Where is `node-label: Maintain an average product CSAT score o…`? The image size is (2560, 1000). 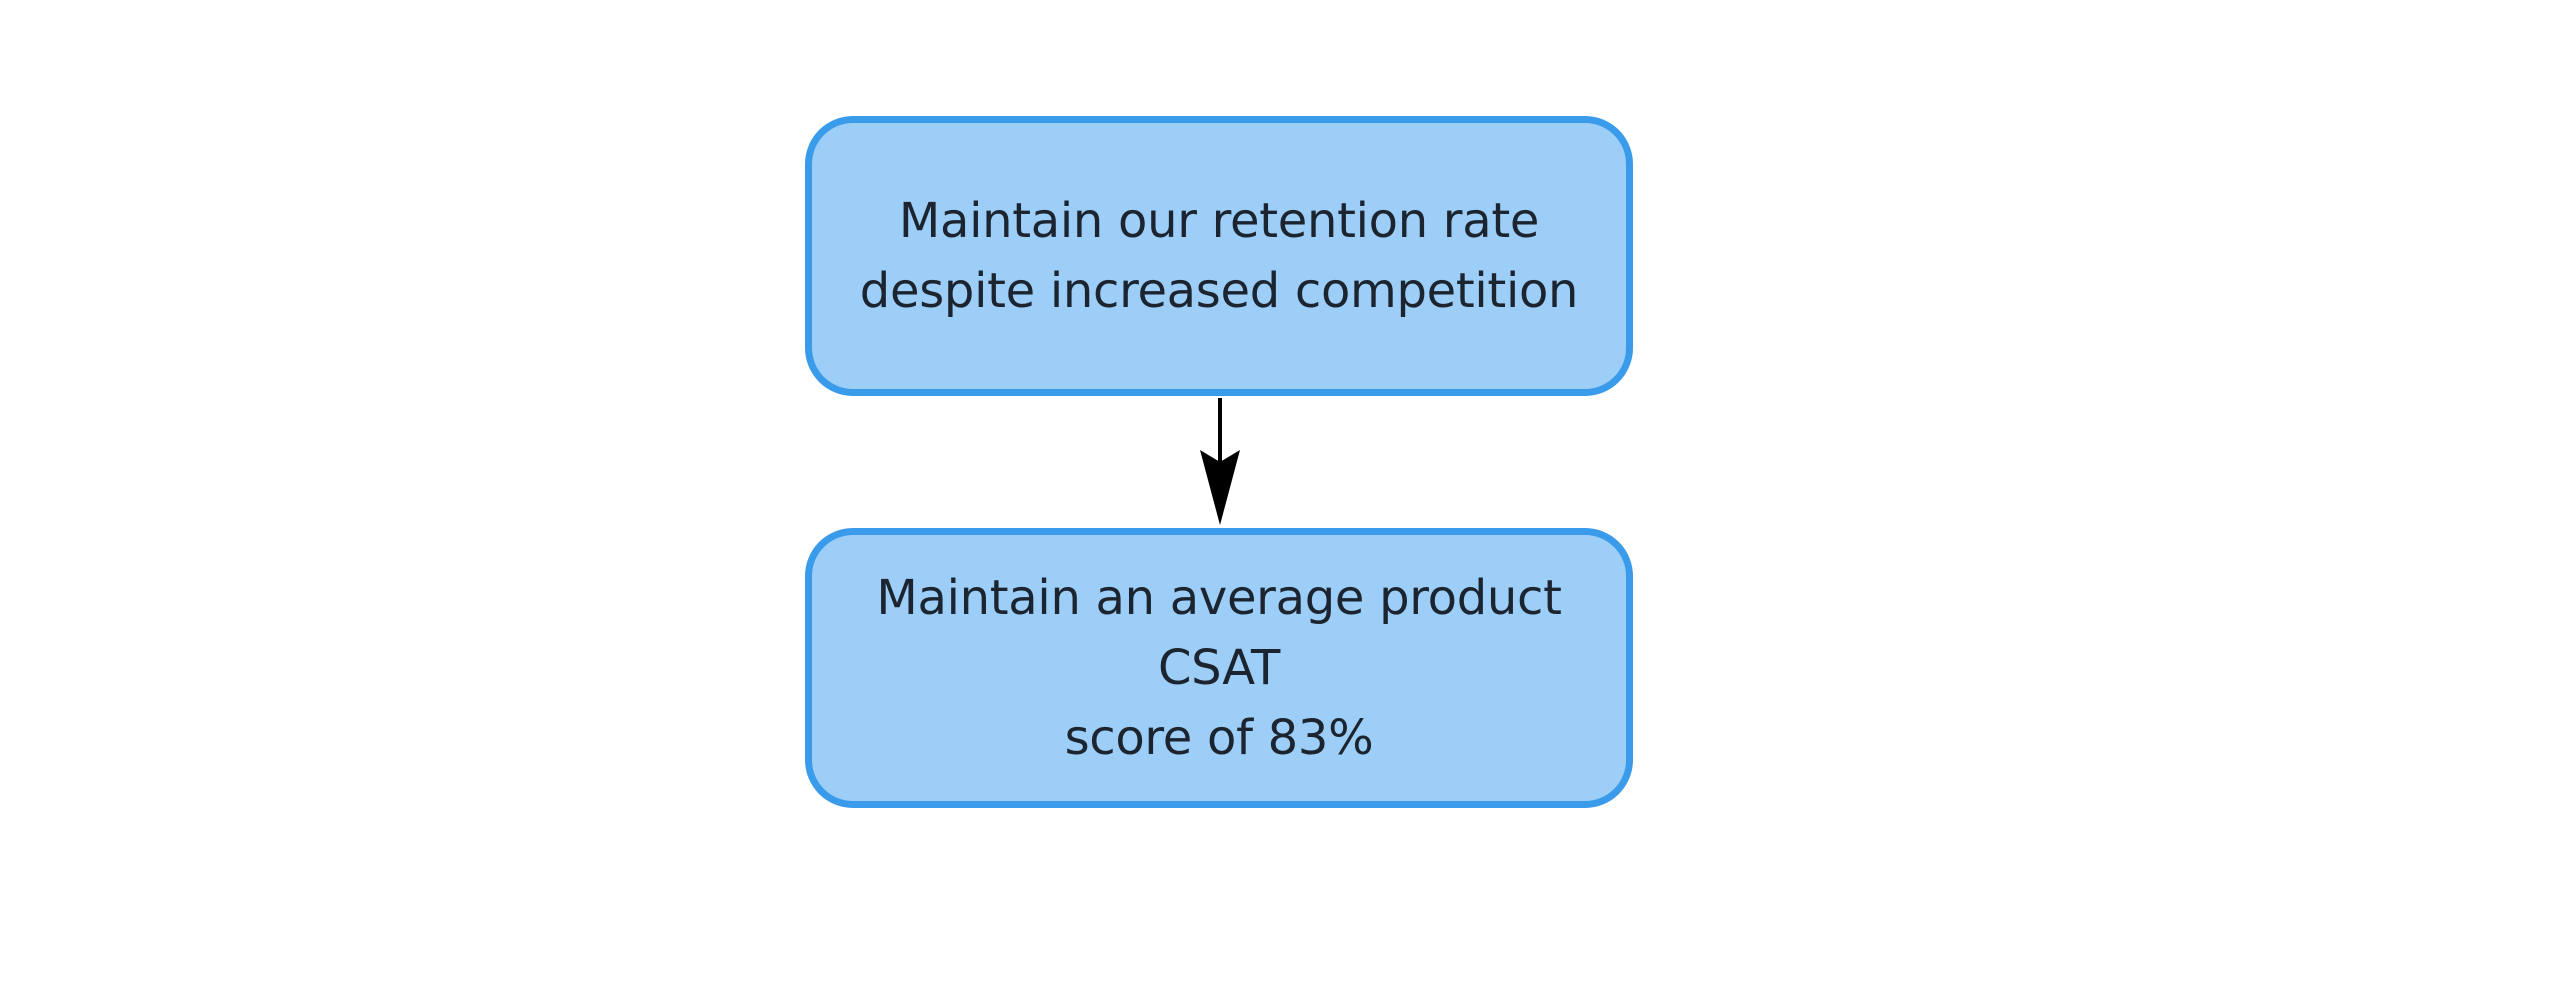 node-label: Maintain an average product CSAT score o… is located at coordinates (1219, 668).